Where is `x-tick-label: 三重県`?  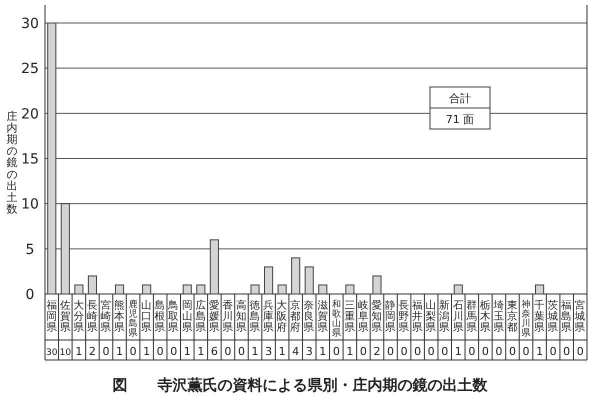 x-tick-label: 三重県 is located at coordinates (350, 317).